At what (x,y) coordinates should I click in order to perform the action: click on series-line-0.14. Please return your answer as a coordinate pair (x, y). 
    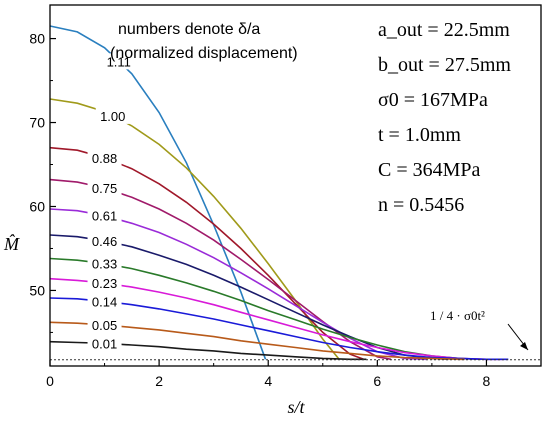
    Looking at the image, I should click on (279, 329).